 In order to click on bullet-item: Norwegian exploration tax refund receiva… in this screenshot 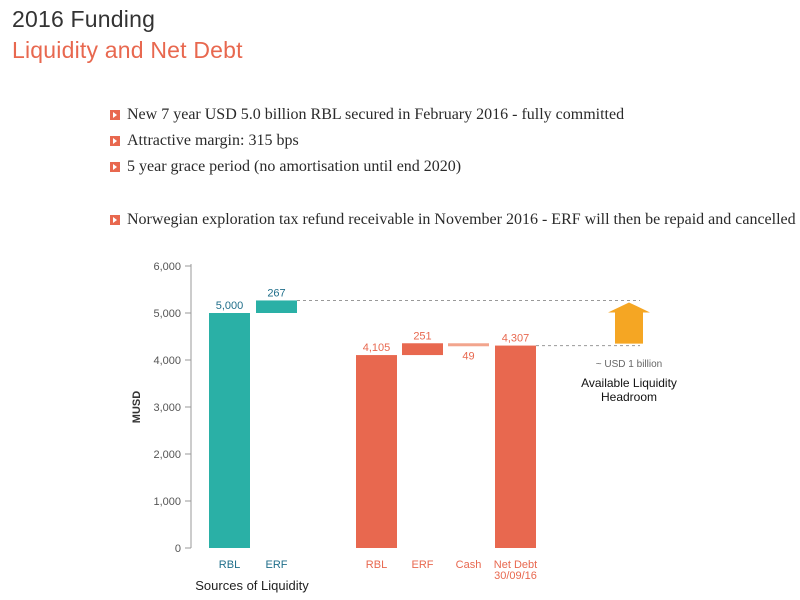, I will do `click(453, 220)`.